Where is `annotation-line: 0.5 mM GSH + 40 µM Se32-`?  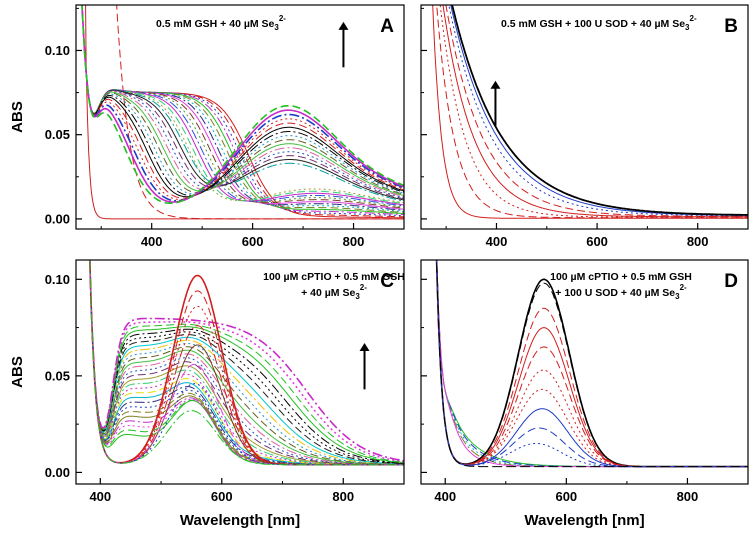
annotation-line: 0.5 mM GSH + 40 µM Se32- is located at coordinates (221, 23).